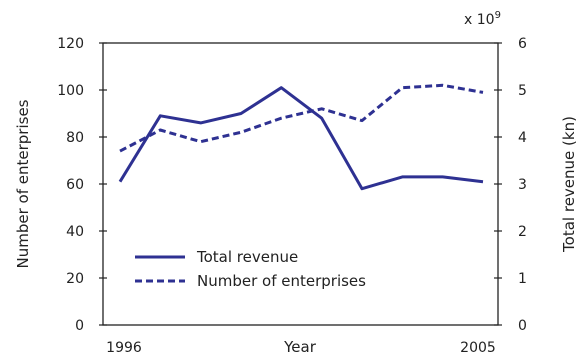 The height and width of the screenshot is (357, 583). Describe the element at coordinates (79, 326) in the screenshot. I see `left-tick-label: 0` at that location.